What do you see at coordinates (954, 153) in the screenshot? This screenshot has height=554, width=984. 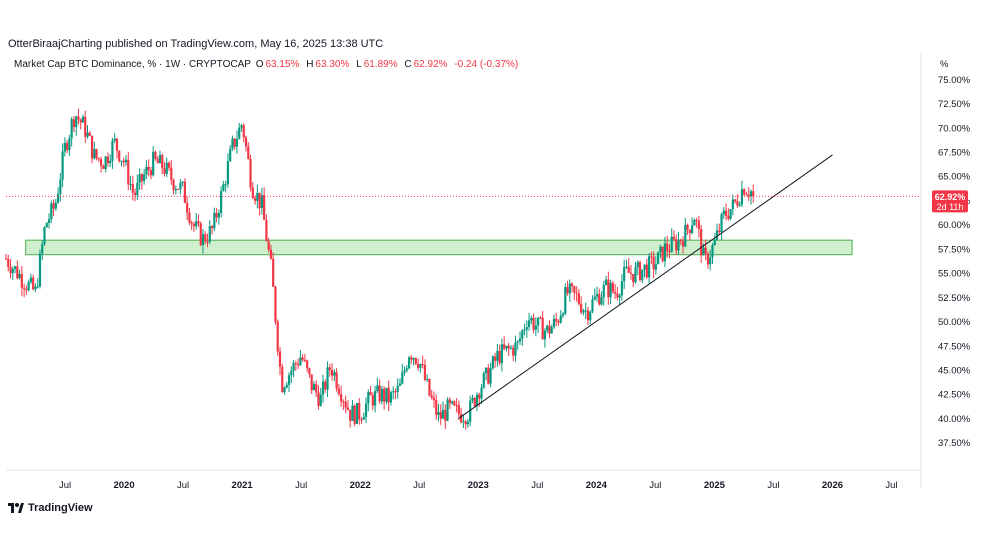 I see `y-tick-label: 67.50%` at bounding box center [954, 153].